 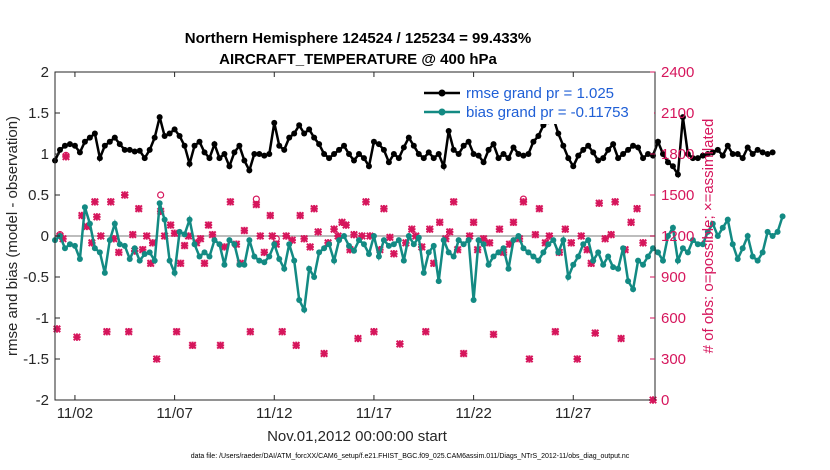 What do you see at coordinates (12, 236) in the screenshot?
I see `left-axis-label: rmse and bias (model - observation)` at bounding box center [12, 236].